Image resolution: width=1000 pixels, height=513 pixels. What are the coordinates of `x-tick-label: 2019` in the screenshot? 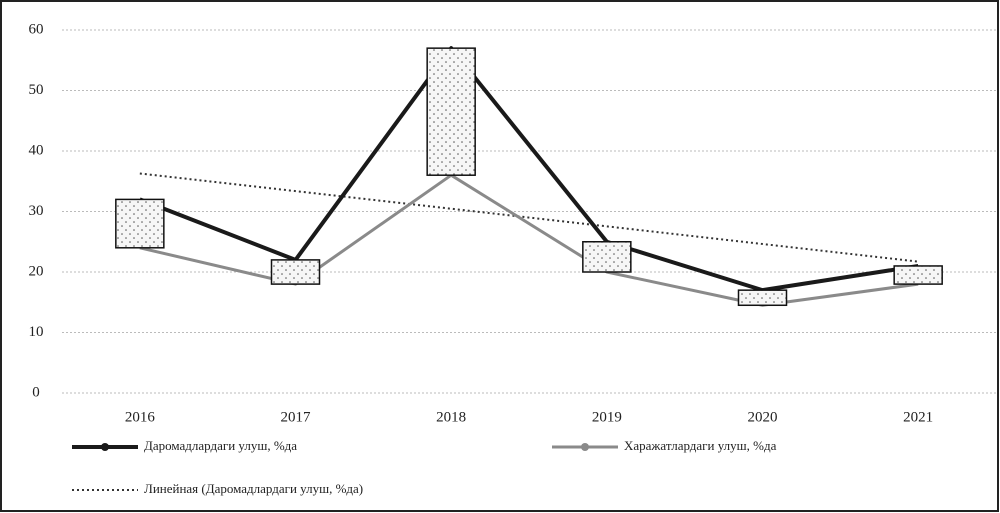 It's located at (607, 417).